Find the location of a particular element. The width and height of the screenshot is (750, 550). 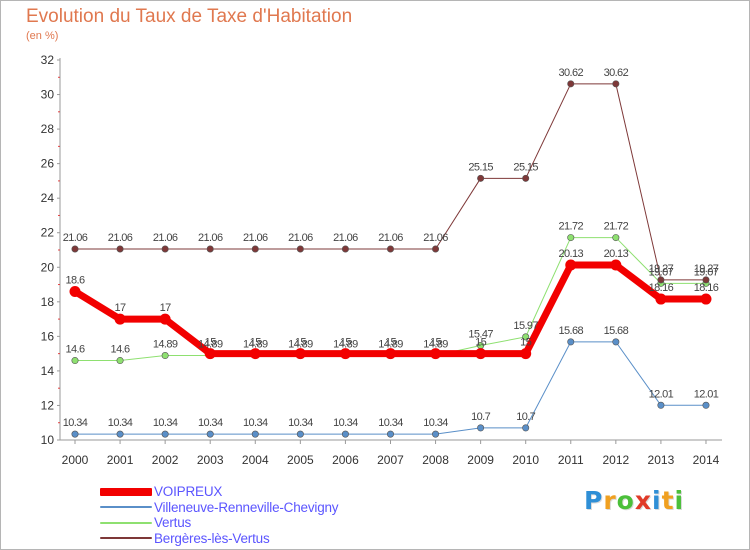

y-tick-label: 32 is located at coordinates (48, 60).